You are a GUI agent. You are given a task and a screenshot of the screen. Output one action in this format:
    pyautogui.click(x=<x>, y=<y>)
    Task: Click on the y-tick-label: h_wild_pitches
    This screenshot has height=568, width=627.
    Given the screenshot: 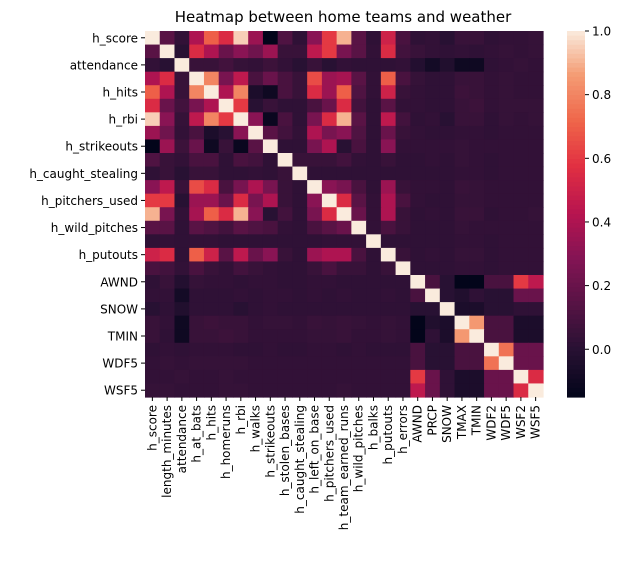 What is the action you would take?
    pyautogui.click(x=94, y=228)
    